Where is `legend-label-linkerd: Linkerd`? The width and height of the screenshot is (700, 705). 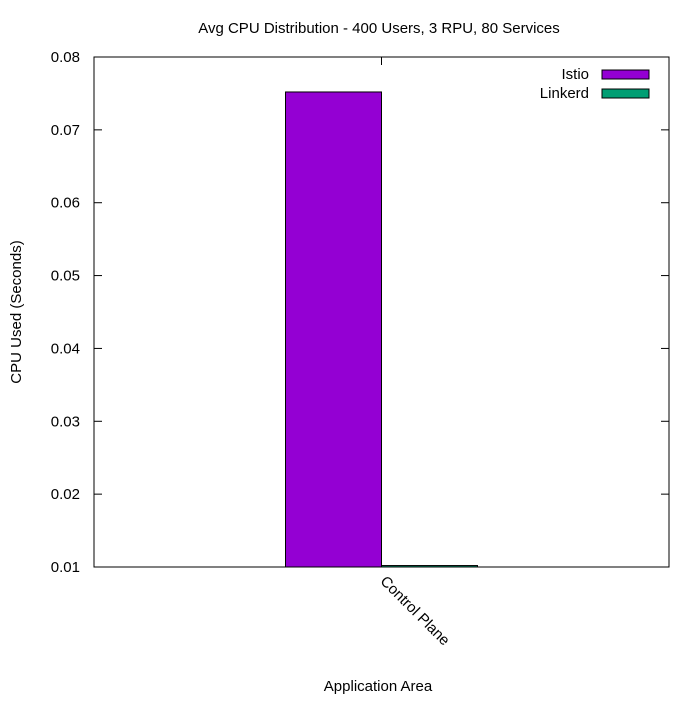
legend-label-linkerd: Linkerd is located at coordinates (564, 93).